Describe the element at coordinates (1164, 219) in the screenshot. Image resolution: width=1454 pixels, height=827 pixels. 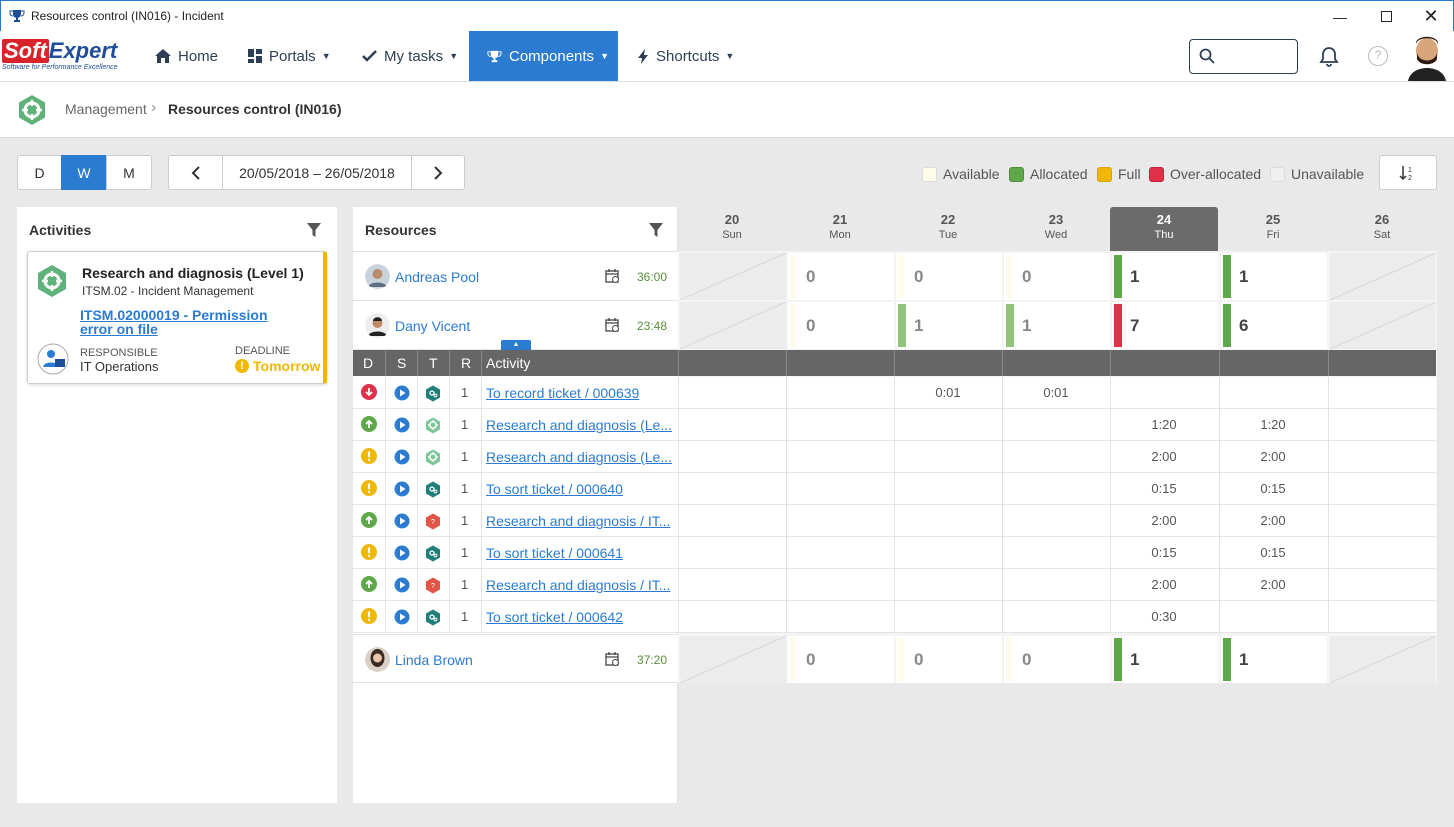
I see `day-number: 24` at that location.